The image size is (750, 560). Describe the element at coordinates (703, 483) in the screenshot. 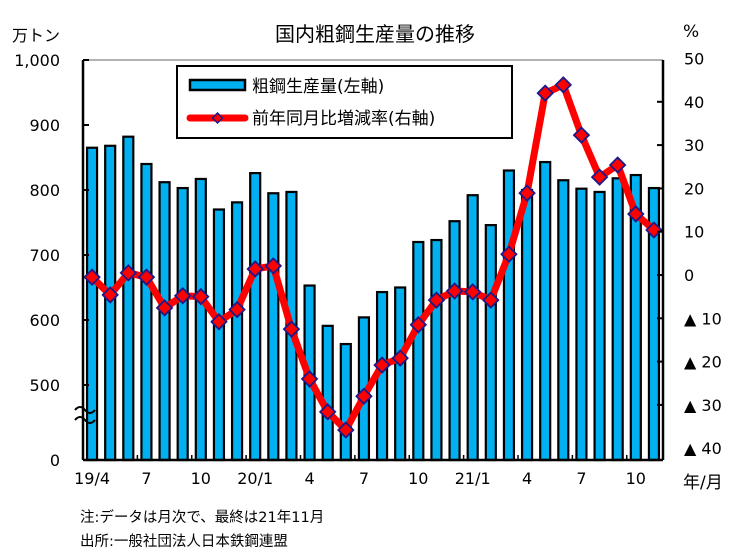

I see `x-axis-unit: 年/月` at that location.